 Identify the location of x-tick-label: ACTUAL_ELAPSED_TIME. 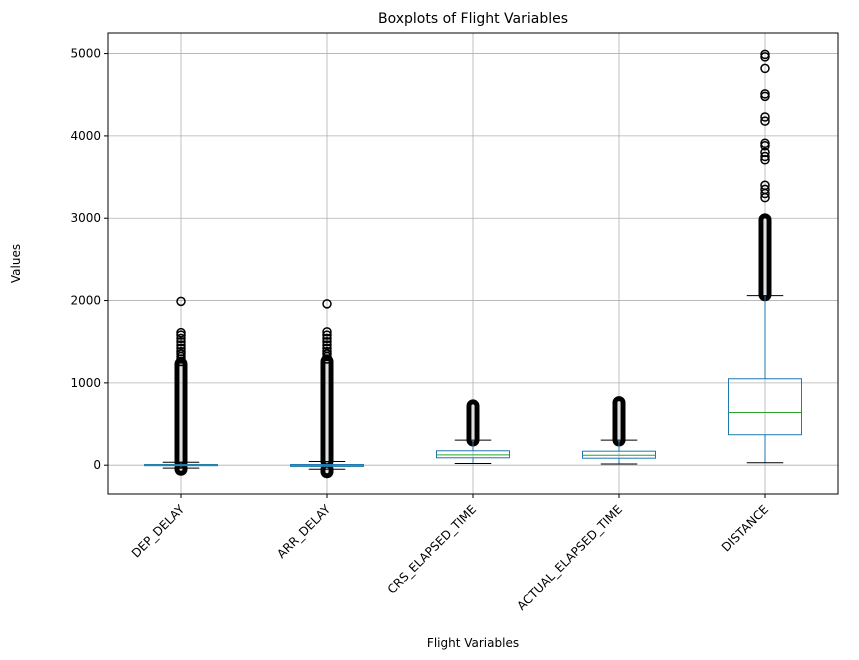
(569, 557).